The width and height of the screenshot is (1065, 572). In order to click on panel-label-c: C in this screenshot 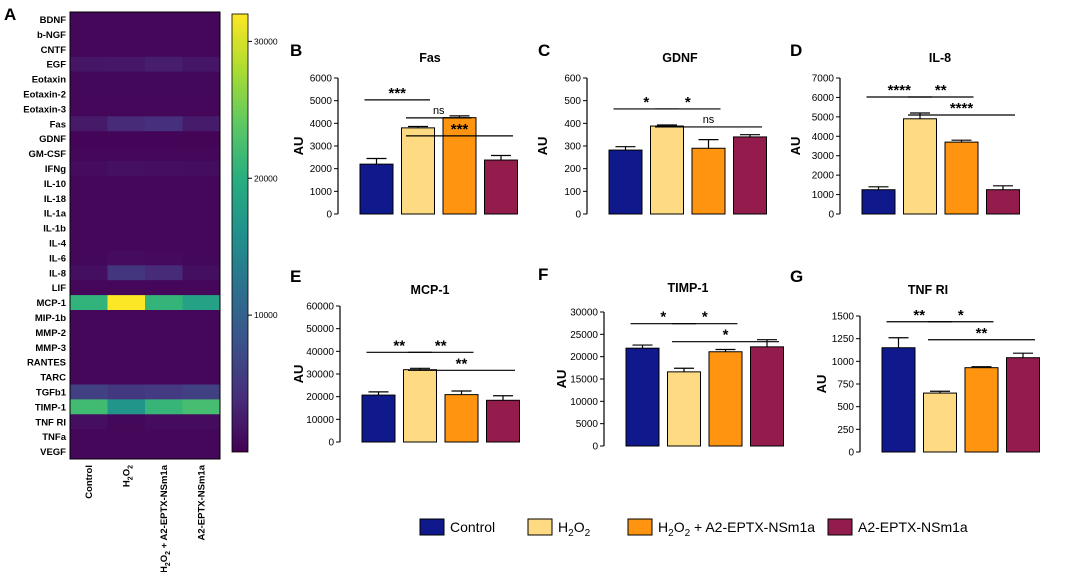, I will do `click(544, 50)`.